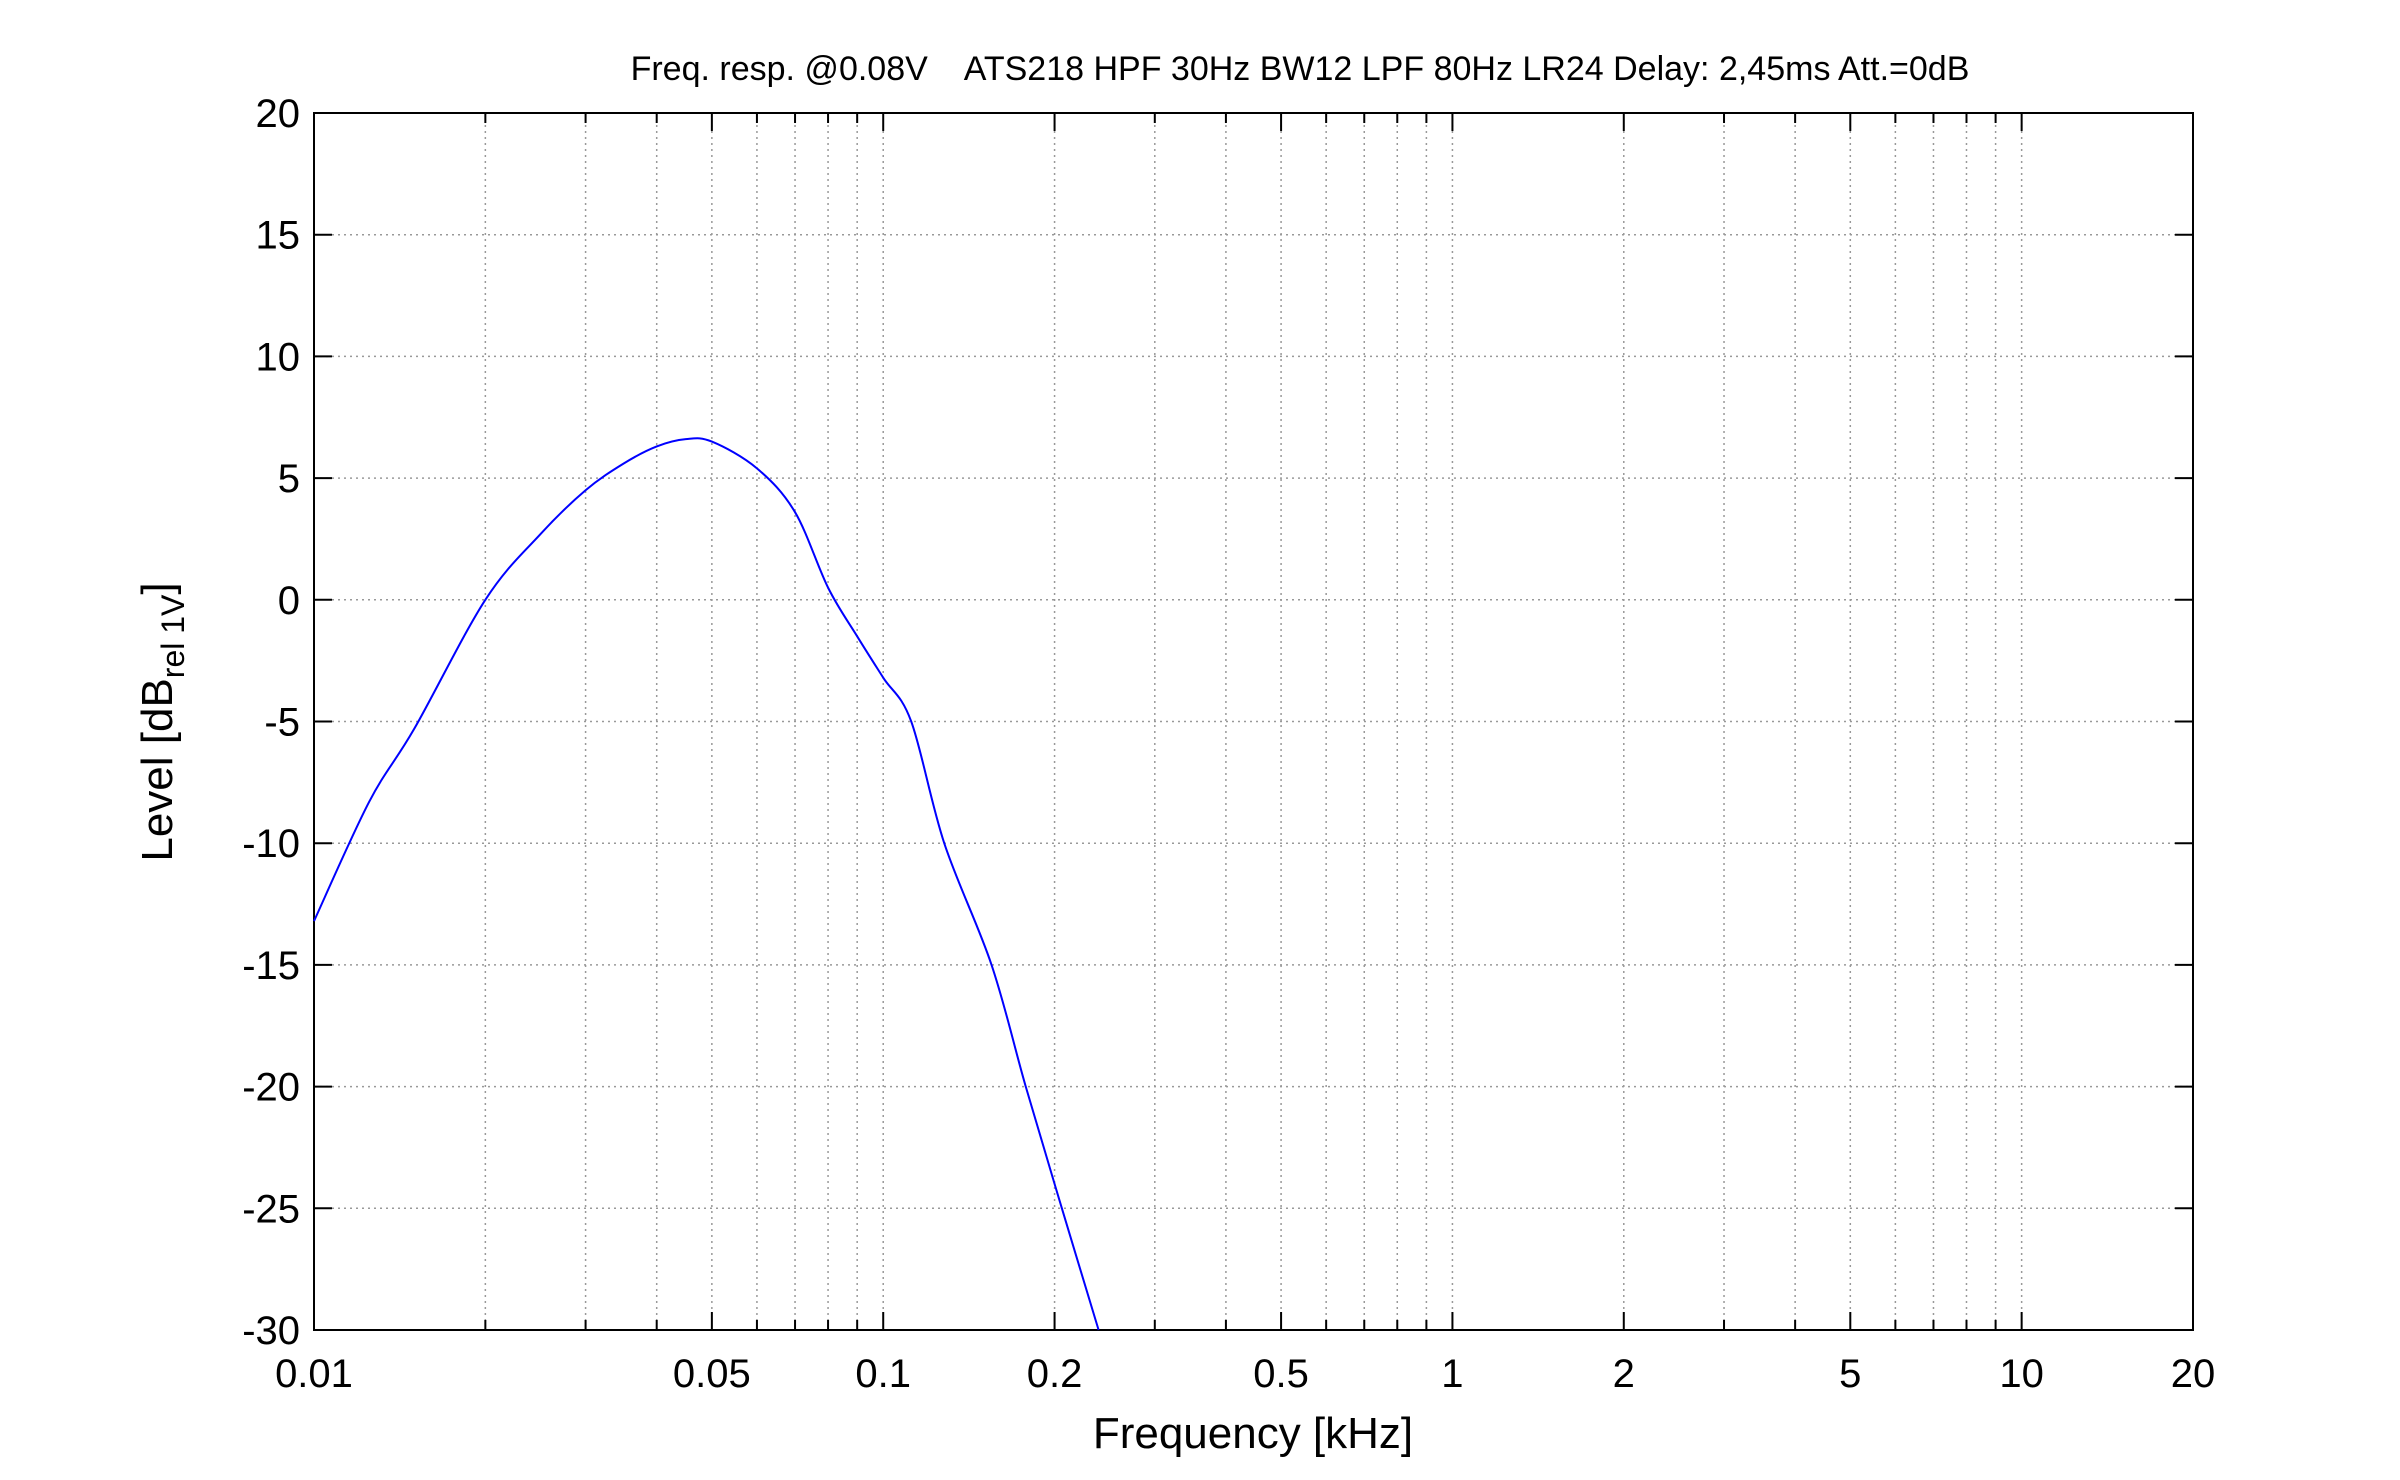 Image resolution: width=2400 pixels, height=1480 pixels. Describe the element at coordinates (2021, 1374) in the screenshot. I see `x-tick-label: 10` at that location.